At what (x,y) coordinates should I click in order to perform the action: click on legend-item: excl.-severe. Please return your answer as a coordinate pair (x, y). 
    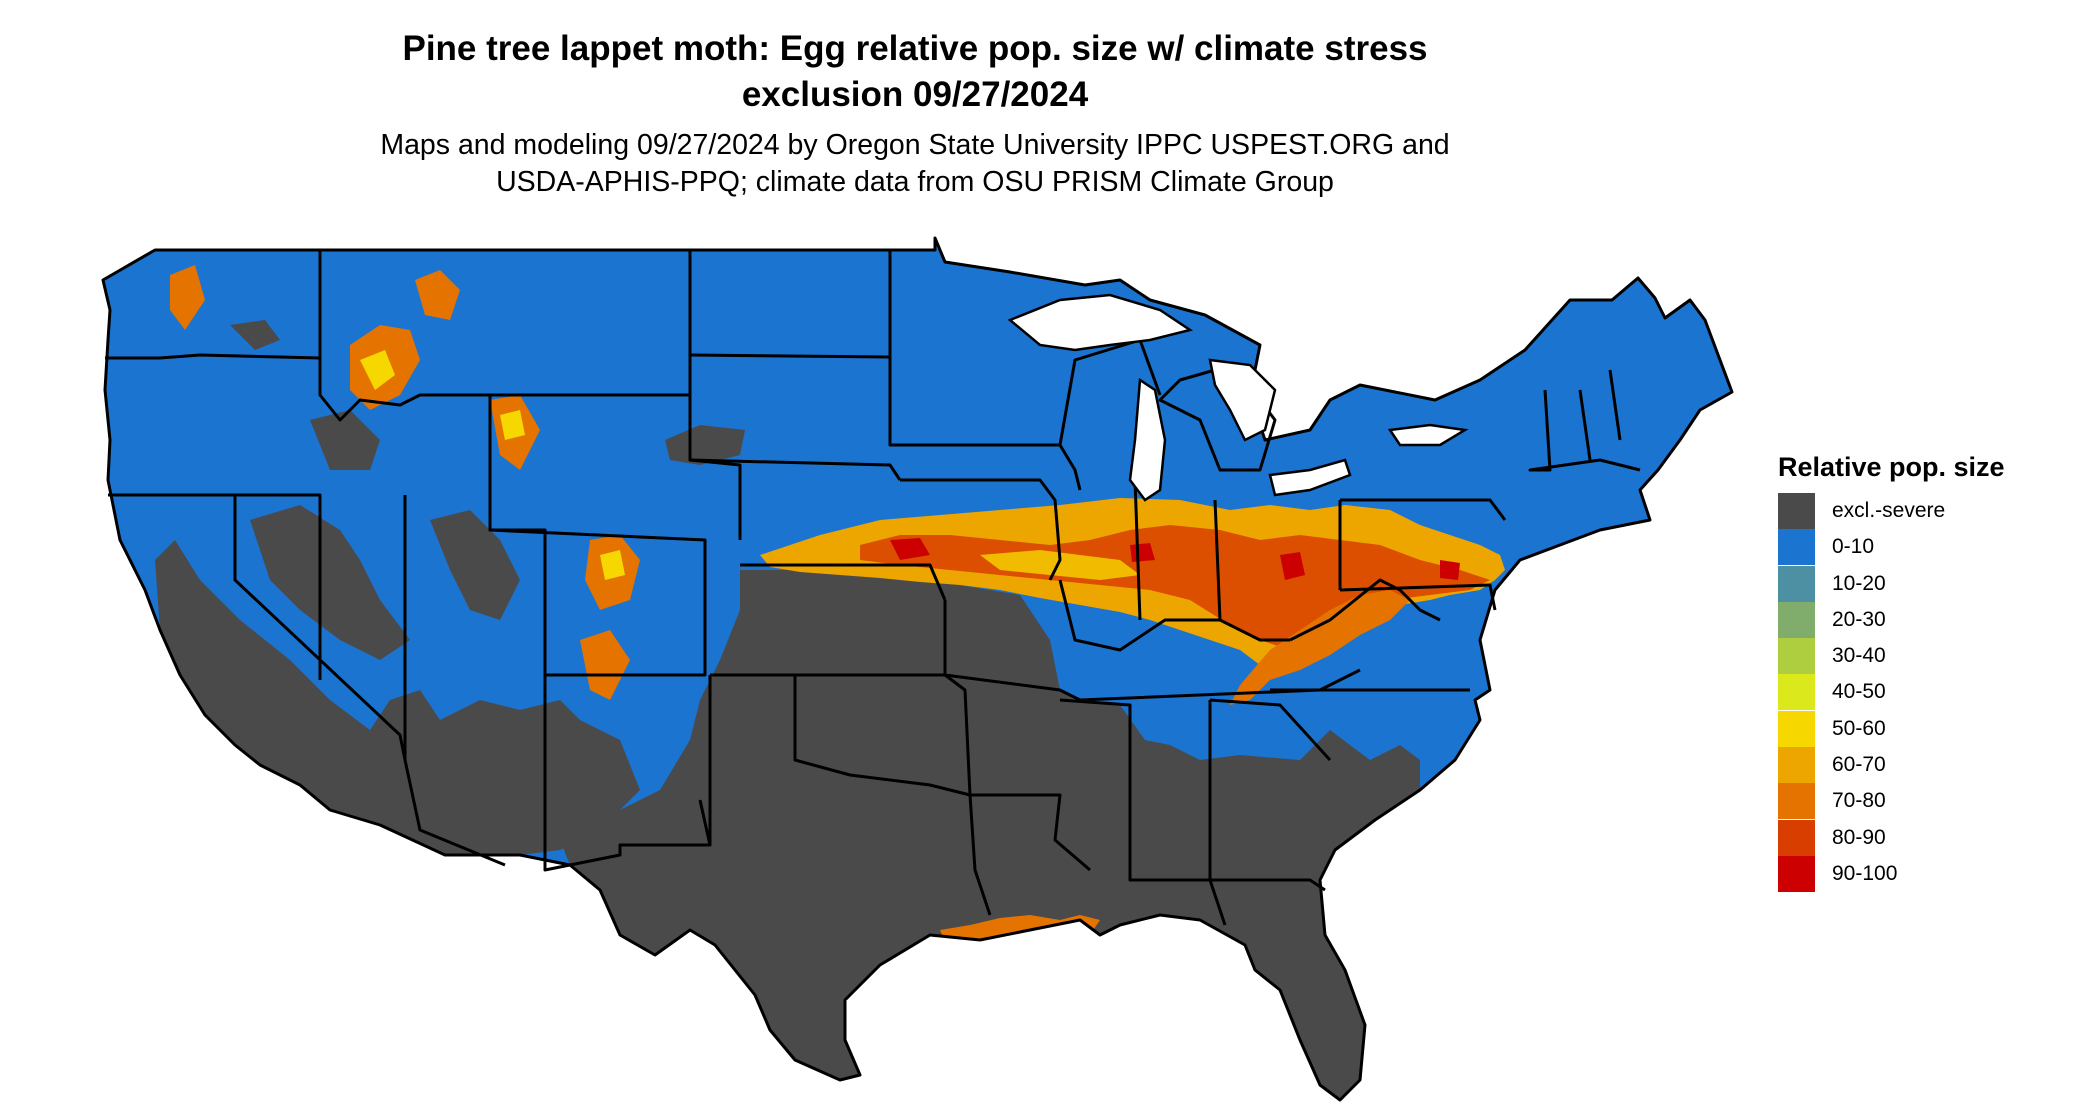
    Looking at the image, I should click on (1891, 511).